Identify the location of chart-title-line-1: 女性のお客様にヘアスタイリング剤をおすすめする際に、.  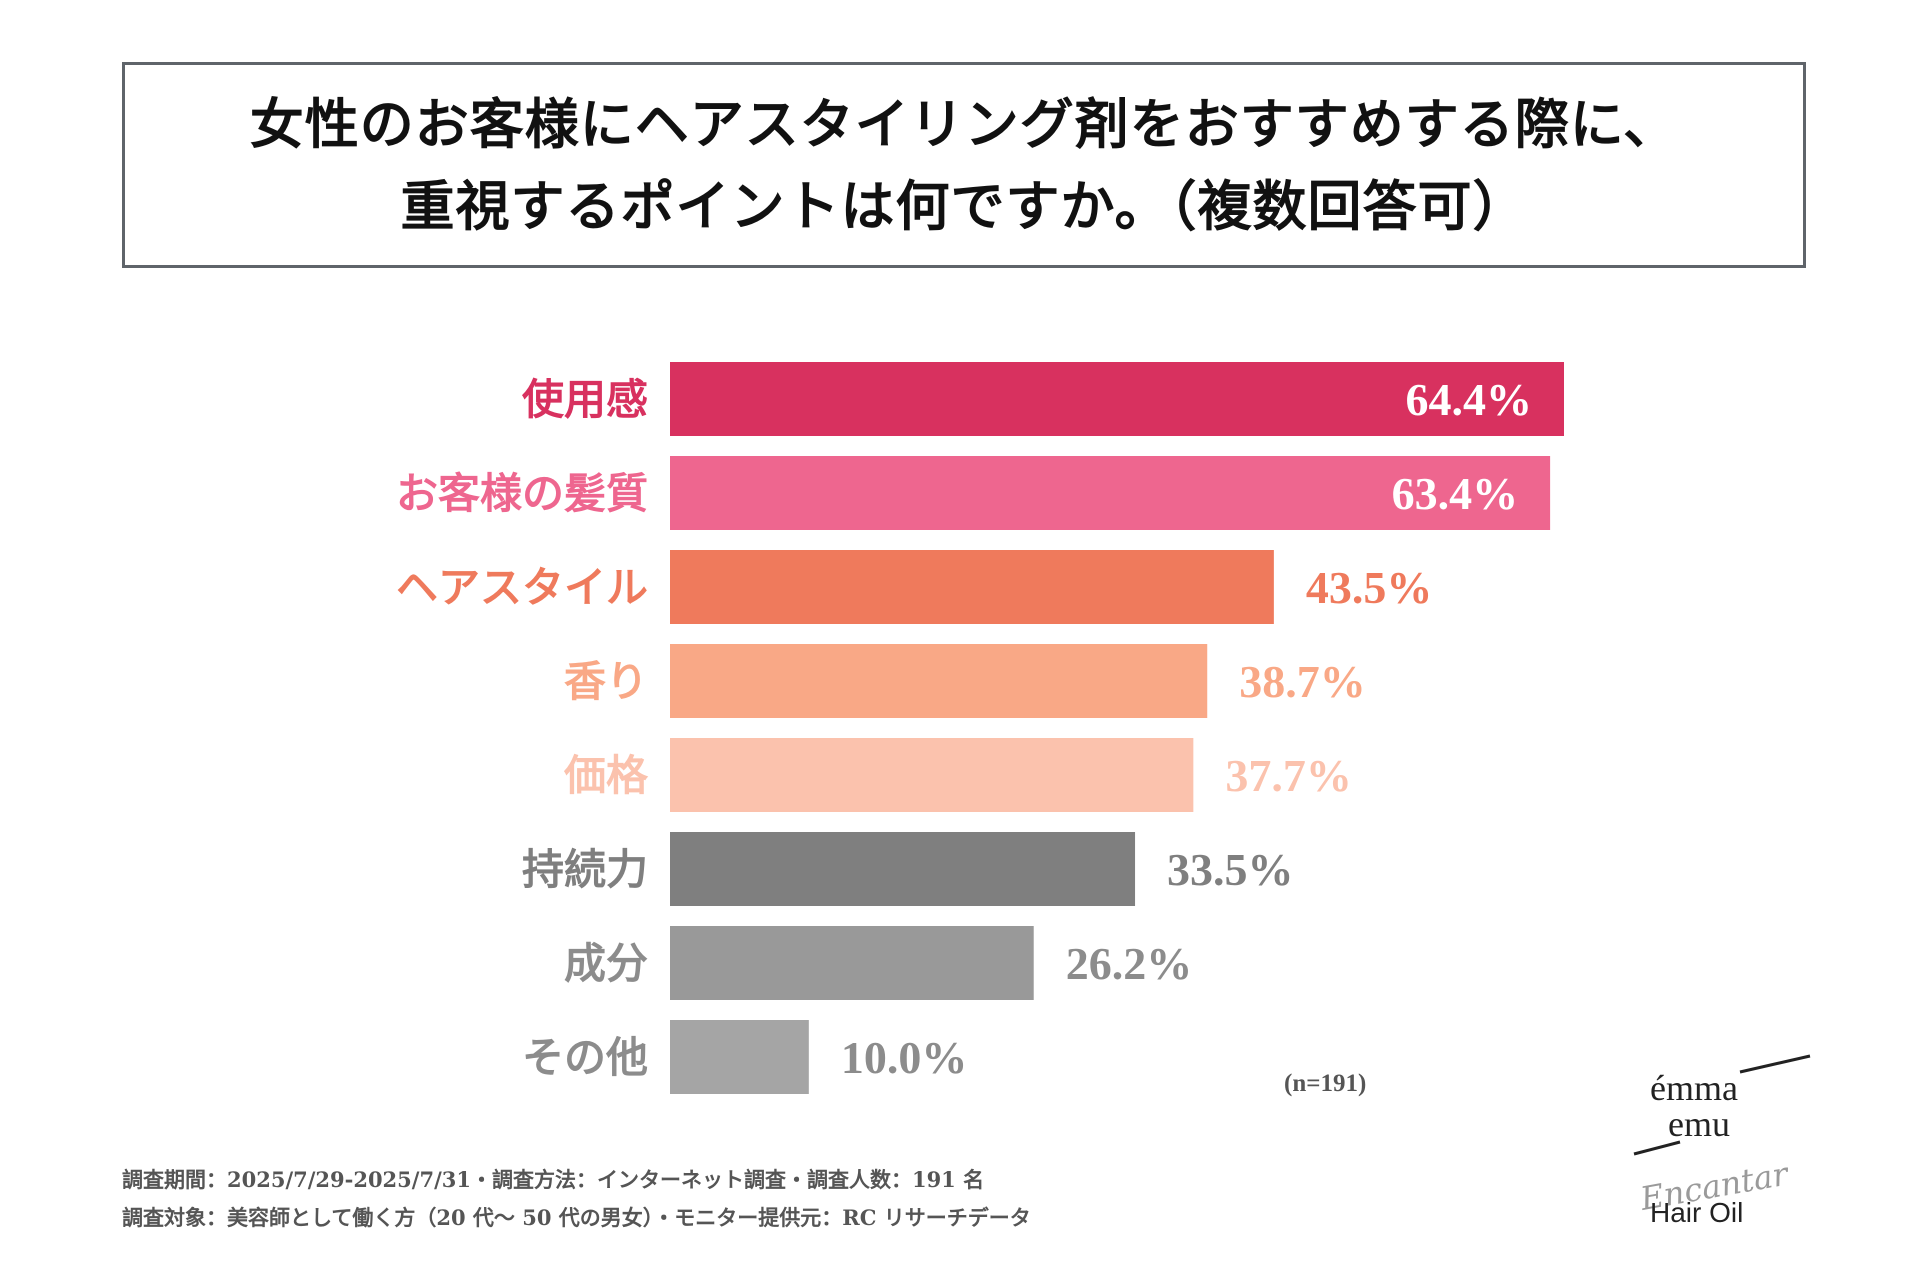
(964, 124).